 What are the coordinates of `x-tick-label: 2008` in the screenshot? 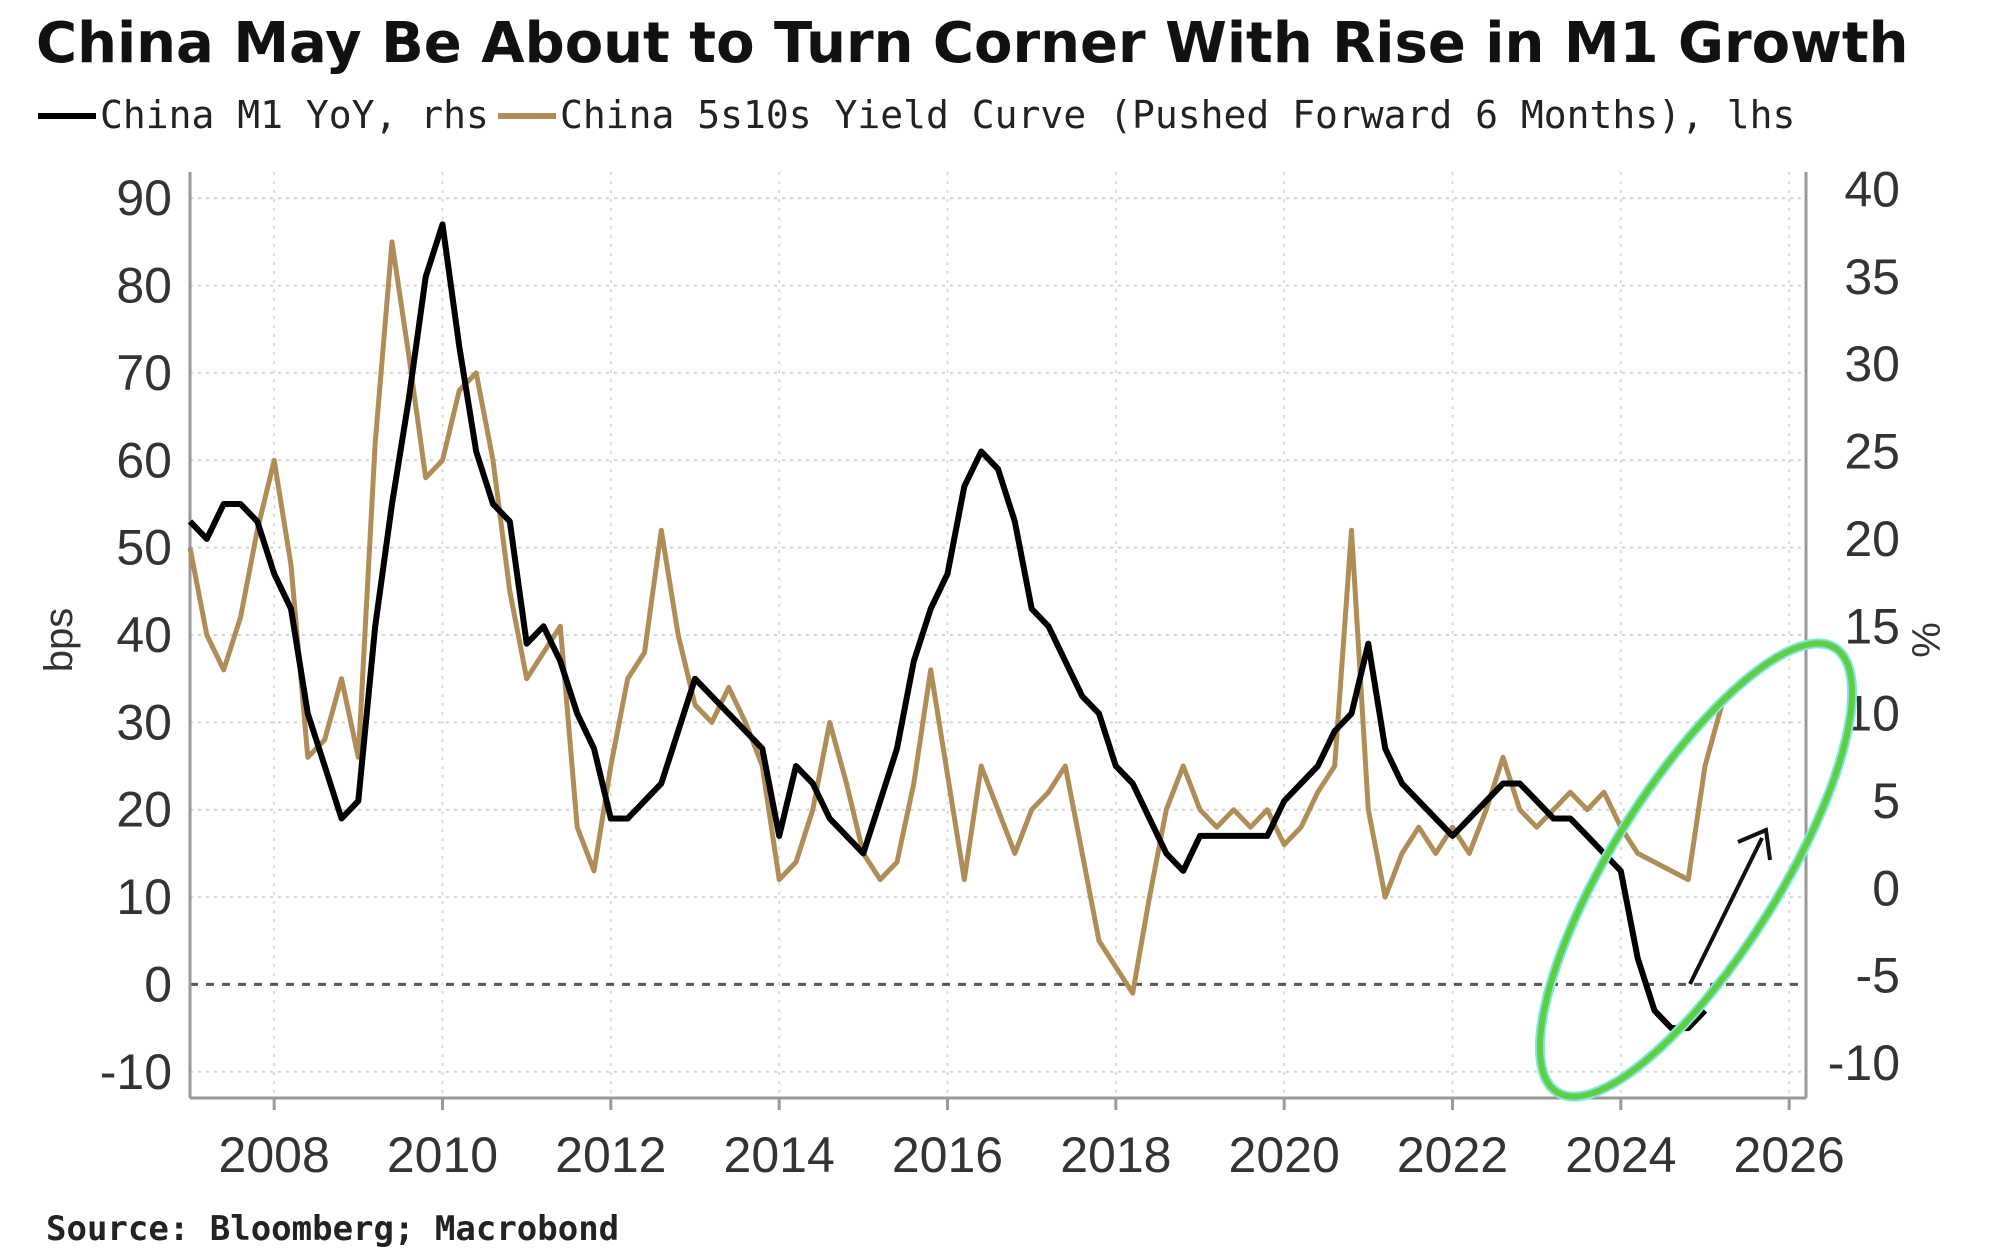 It's located at (274, 1155).